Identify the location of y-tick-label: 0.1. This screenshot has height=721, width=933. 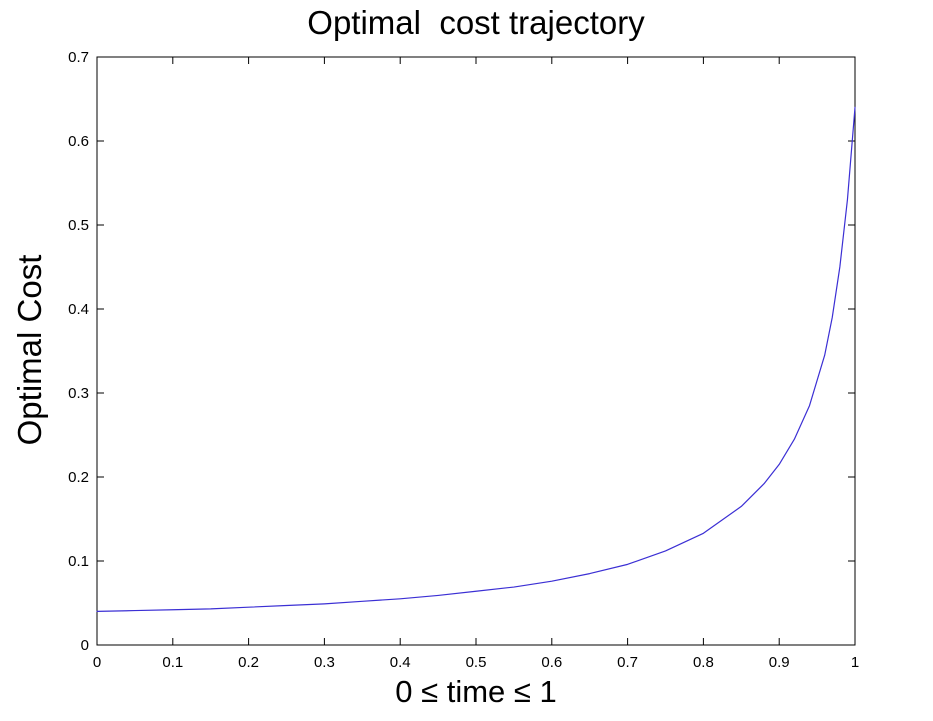
(78, 561).